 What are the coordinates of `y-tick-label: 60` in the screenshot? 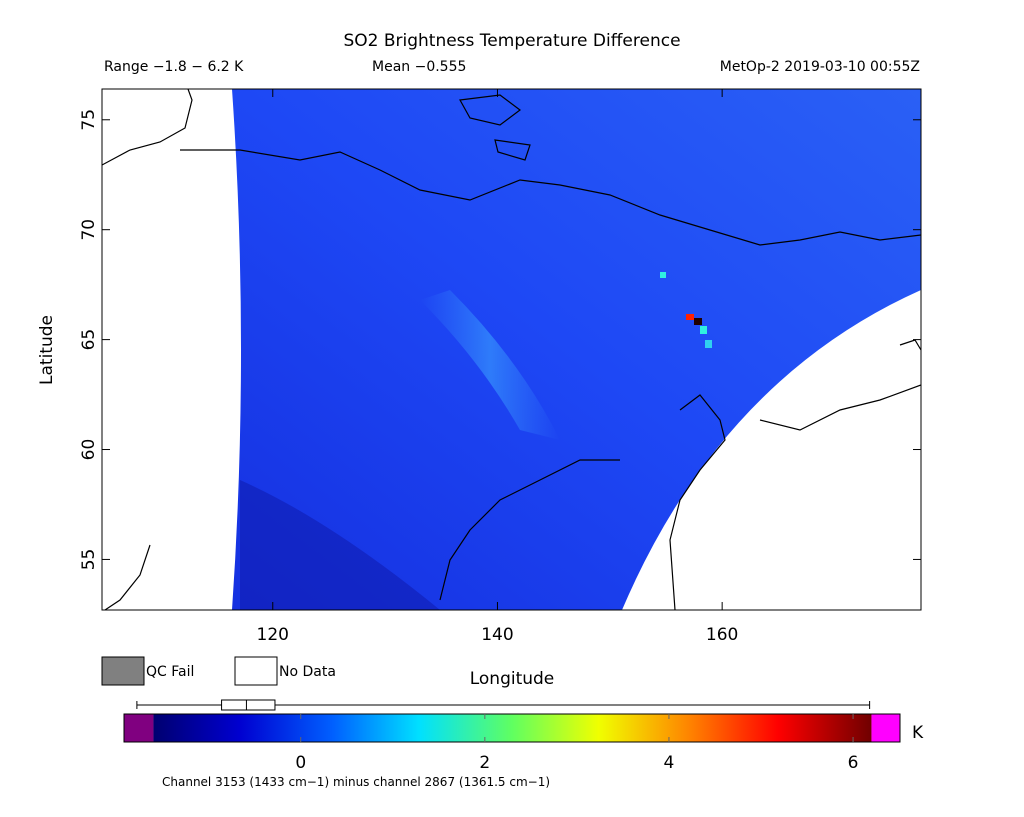 It's located at (89, 450).